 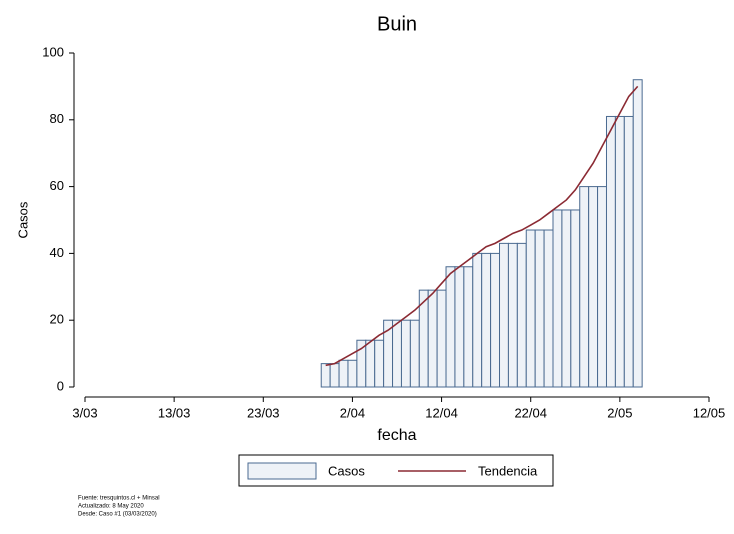 What do you see at coordinates (396, 470) in the screenshot?
I see `legend-box` at bounding box center [396, 470].